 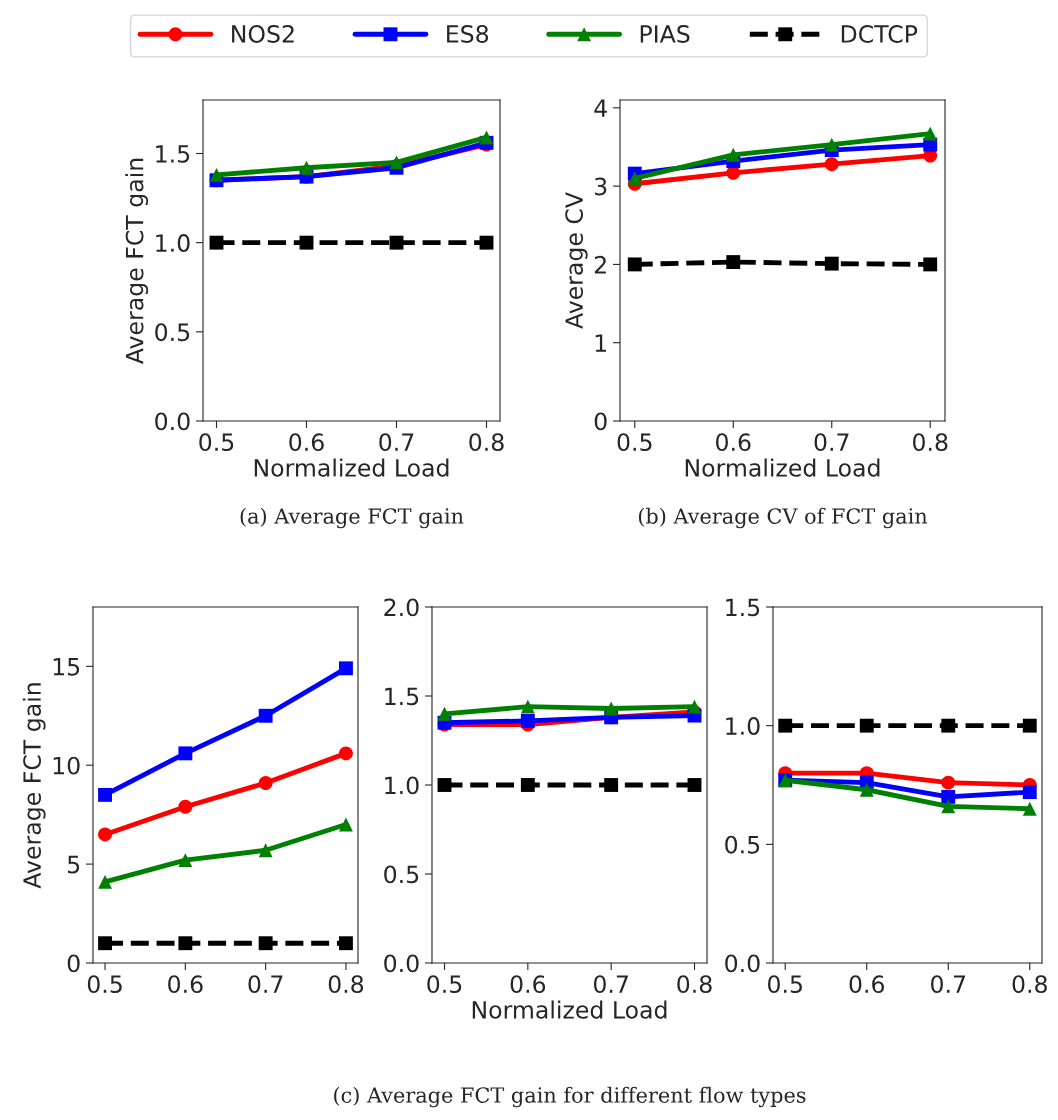 What do you see at coordinates (600, 108) in the screenshot?
I see `y-tick-label: 4` at bounding box center [600, 108].